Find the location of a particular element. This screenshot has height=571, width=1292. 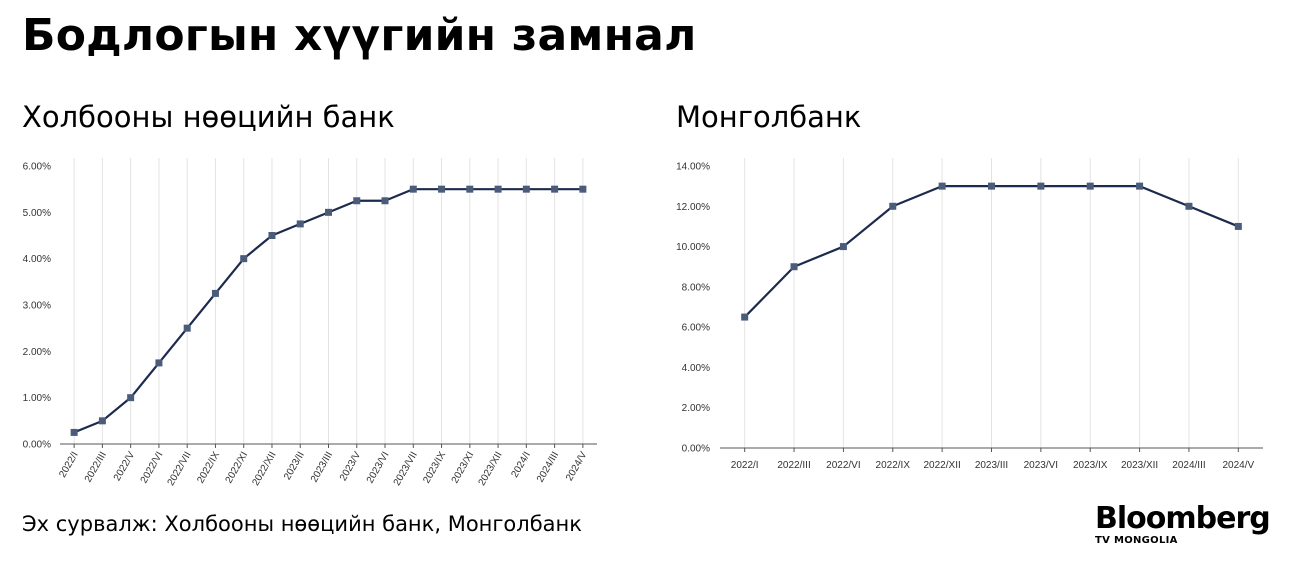

logo-sub-text: TV MONGOLIA is located at coordinates (1136, 540).